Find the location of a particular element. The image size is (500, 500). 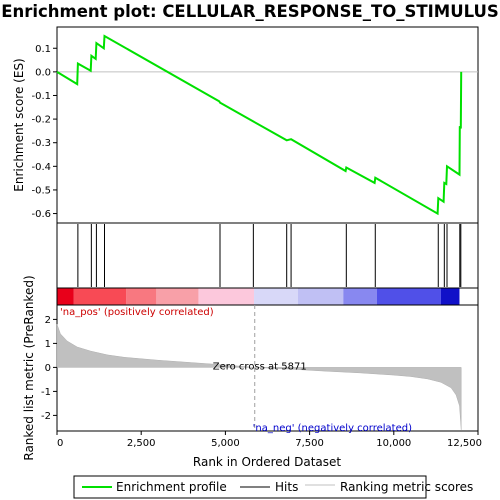

ranking-y-tick-label: 1 is located at coordinates (48, 344).